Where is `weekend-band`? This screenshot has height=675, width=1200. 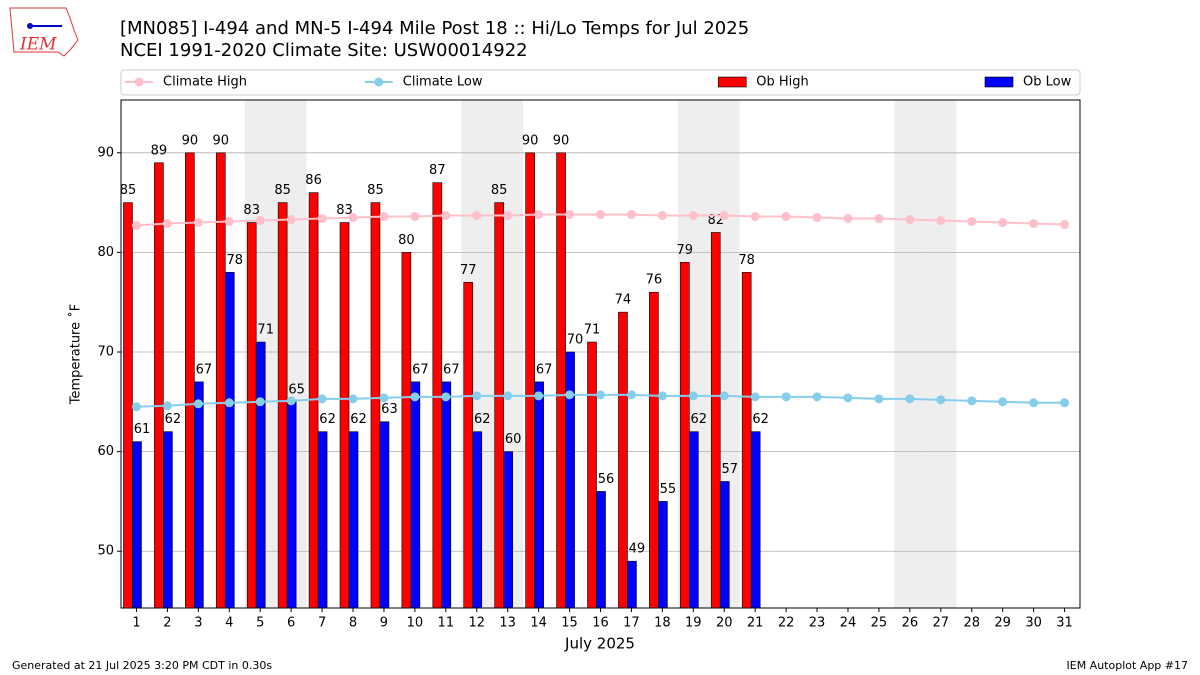 weekend-band is located at coordinates (910, 354).